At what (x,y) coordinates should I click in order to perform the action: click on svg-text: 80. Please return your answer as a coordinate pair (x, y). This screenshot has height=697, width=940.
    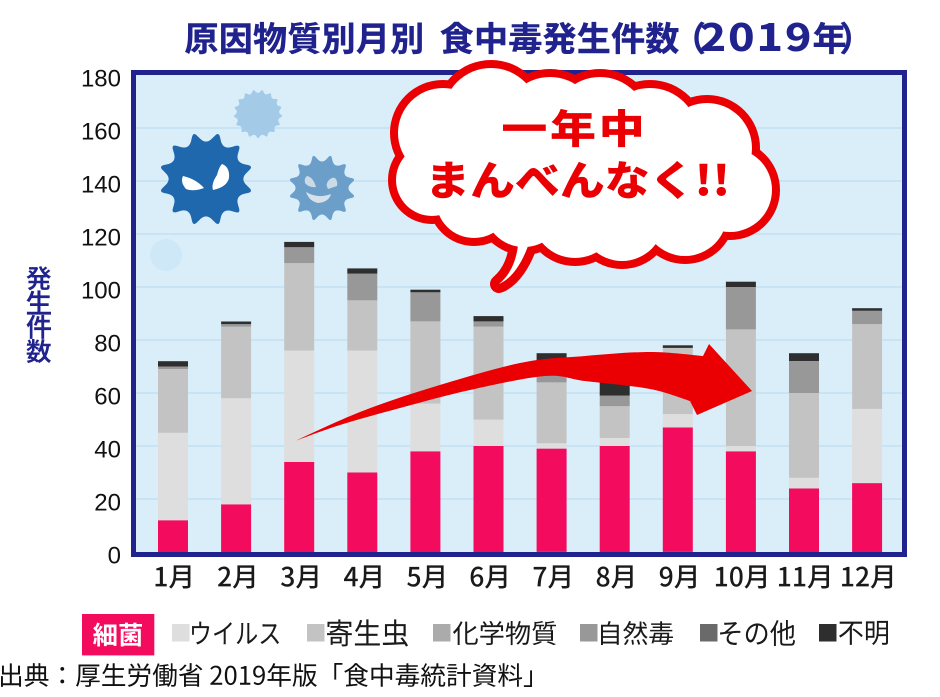
    Looking at the image, I should click on (107, 343).